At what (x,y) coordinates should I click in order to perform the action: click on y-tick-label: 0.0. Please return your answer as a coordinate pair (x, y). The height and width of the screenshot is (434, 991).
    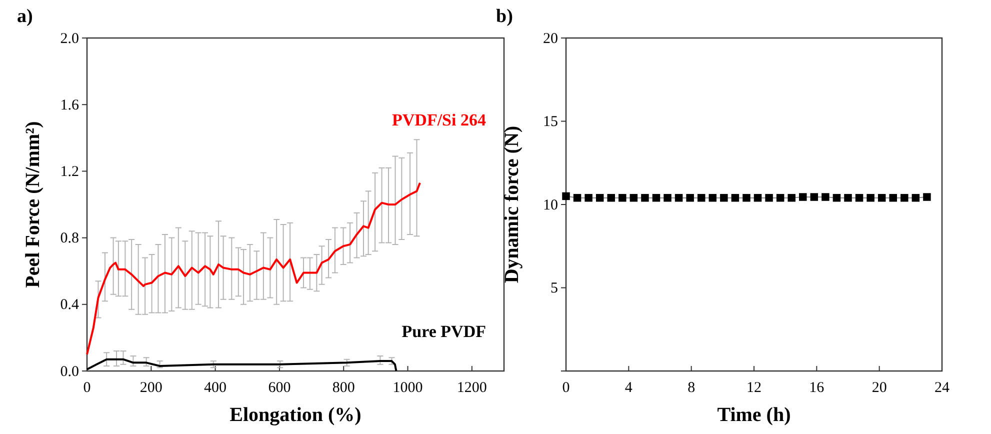
    Looking at the image, I should click on (69, 372).